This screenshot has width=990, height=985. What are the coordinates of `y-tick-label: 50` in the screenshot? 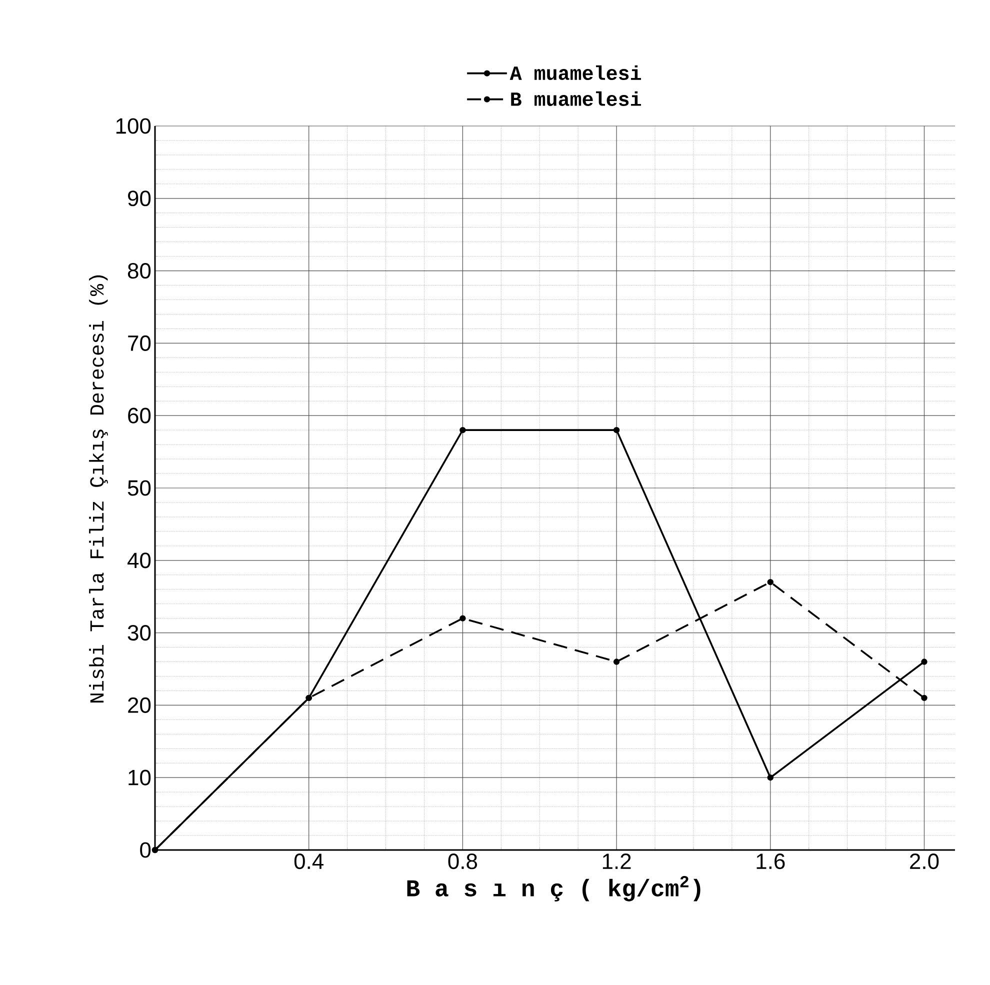 It's located at (139, 488).